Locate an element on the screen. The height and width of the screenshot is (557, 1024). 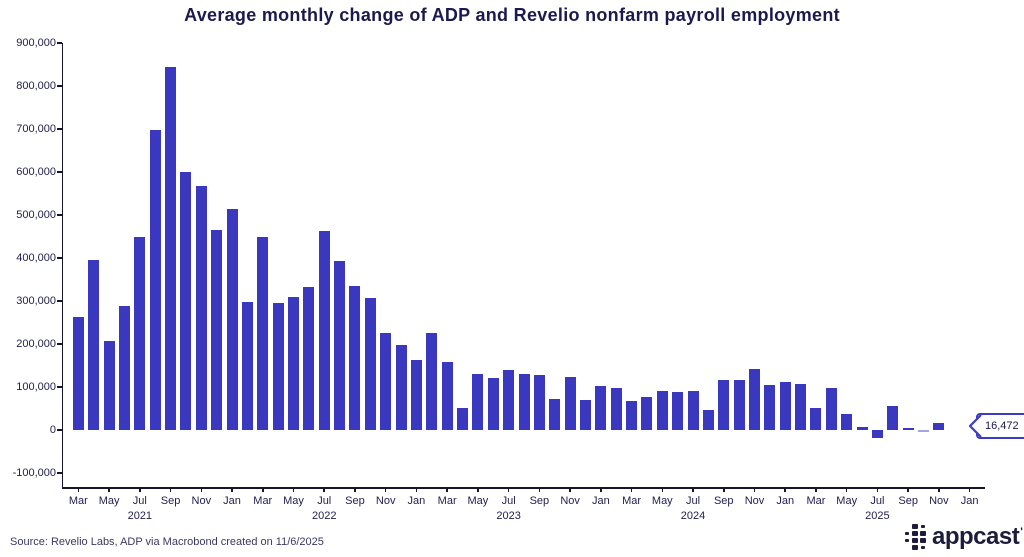
year-label: 2025 is located at coordinates (877, 516).